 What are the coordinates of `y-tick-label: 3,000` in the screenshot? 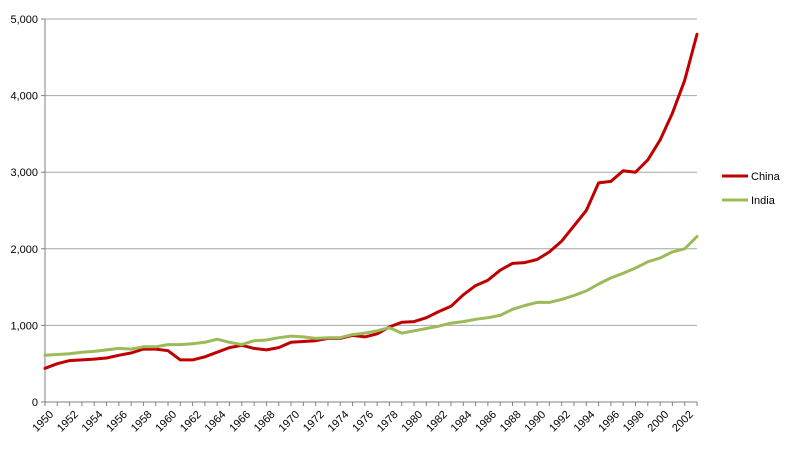 It's located at (24, 173).